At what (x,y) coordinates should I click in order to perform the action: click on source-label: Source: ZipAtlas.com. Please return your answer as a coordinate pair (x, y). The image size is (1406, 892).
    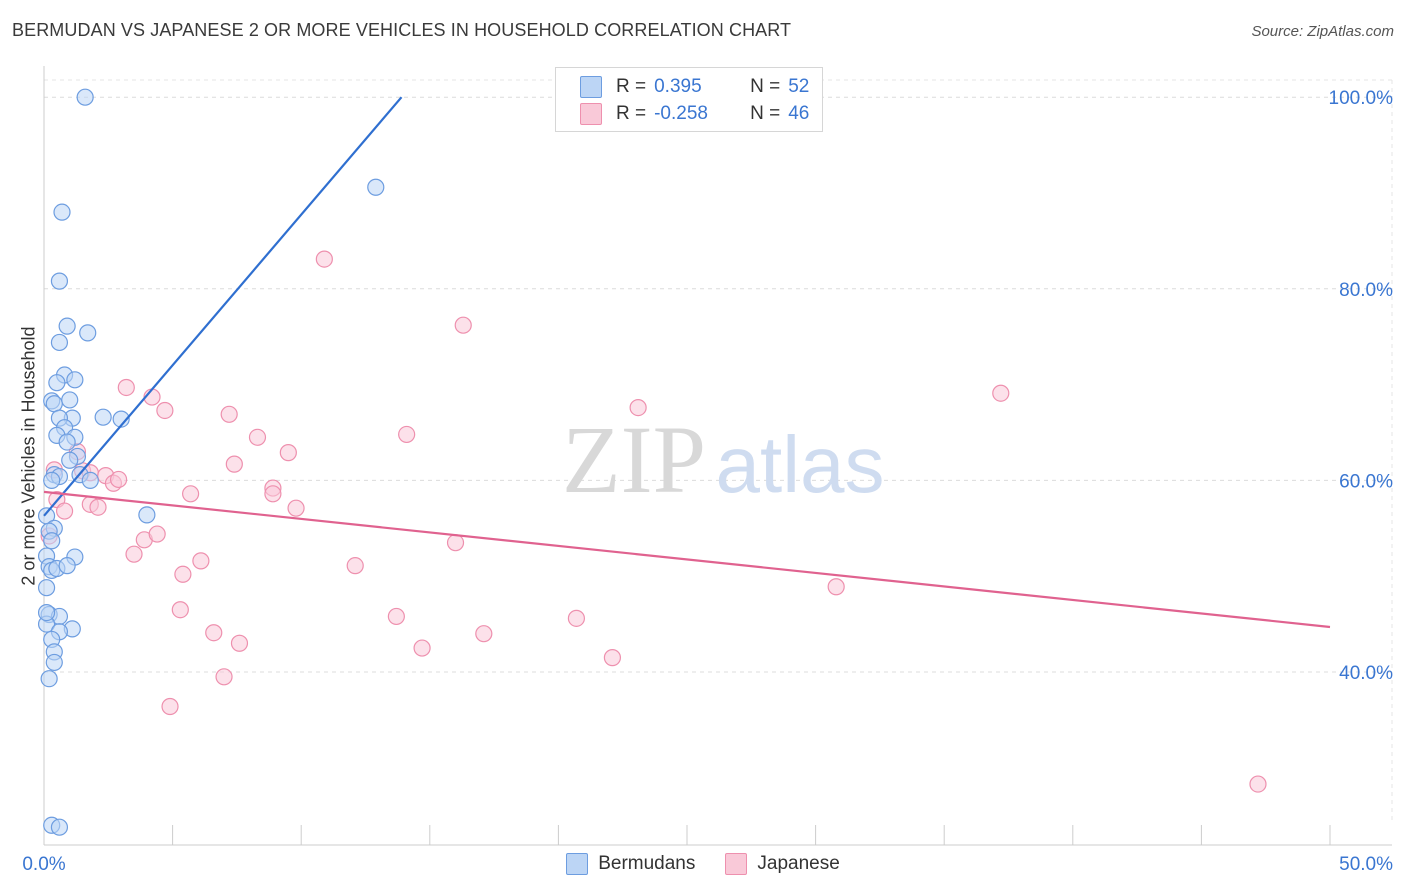
    Looking at the image, I should click on (1322, 31).